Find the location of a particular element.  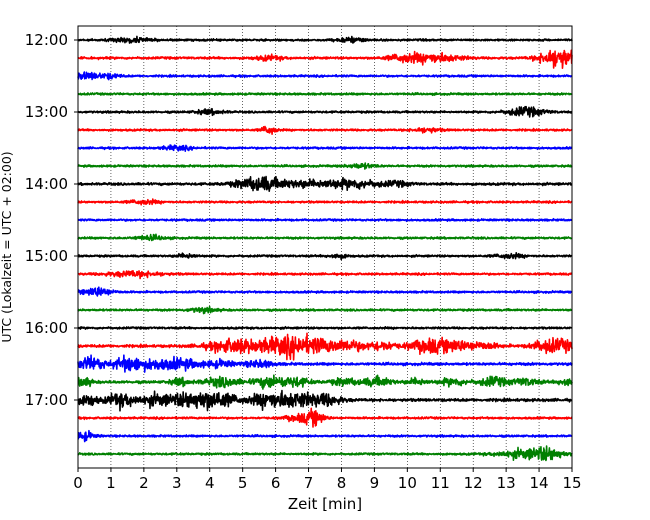

x-tick-label: 0 is located at coordinates (78, 483).